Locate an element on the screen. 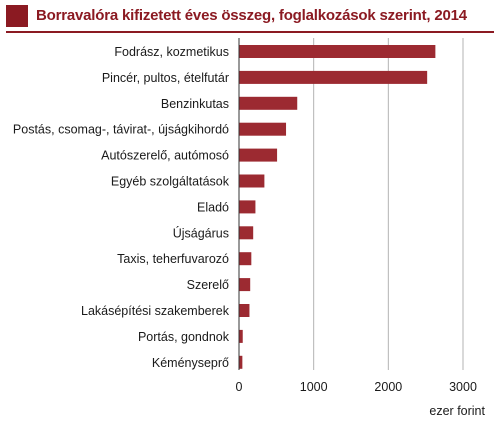  category-label-3: Postás, csomag-, távirat-, újságkihordó is located at coordinates (121, 130).